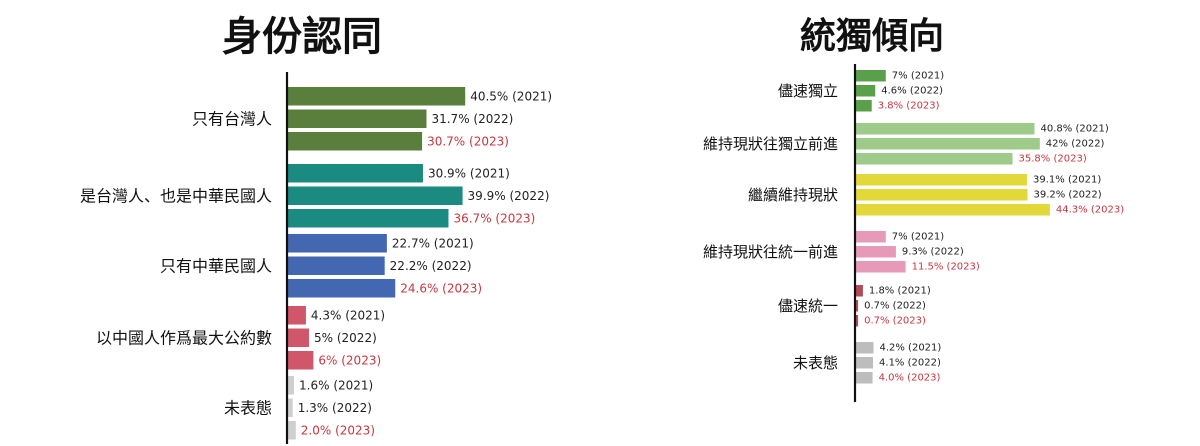  I want to click on chart2-category-label-4: 維持現狀往統一前進, so click(770, 252).